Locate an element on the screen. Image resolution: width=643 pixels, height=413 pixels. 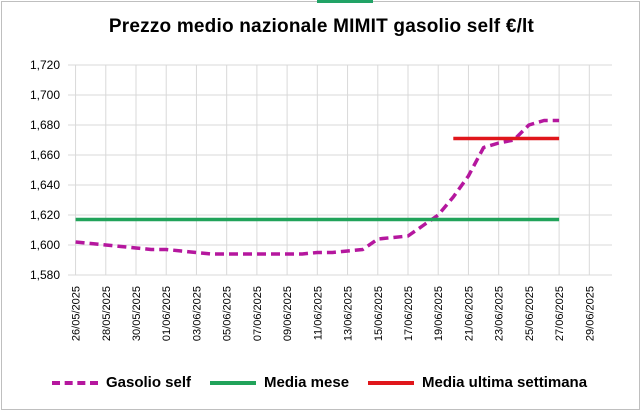
legend-label: Media mese is located at coordinates (307, 382).